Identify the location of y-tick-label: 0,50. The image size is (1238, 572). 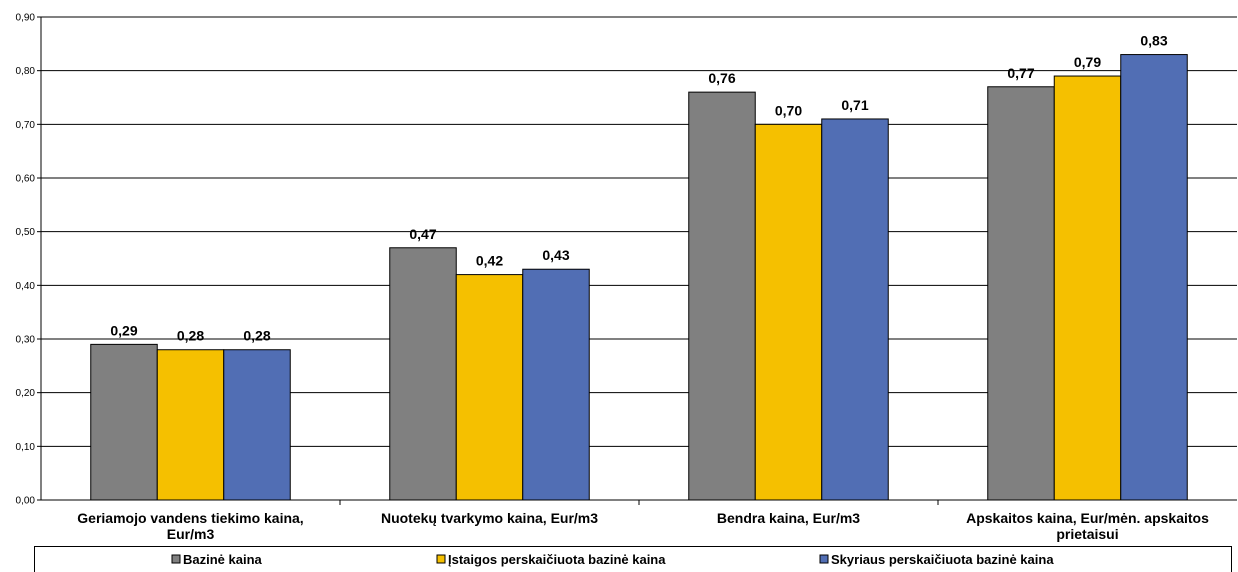
(26, 232).